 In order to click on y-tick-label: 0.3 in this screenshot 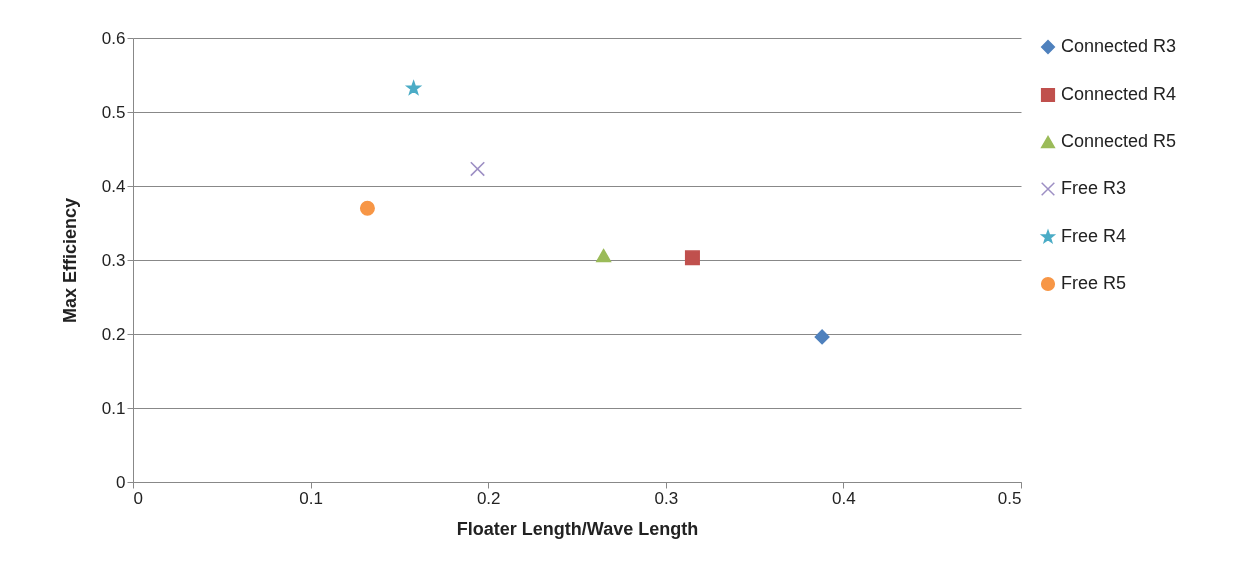, I will do `click(113, 260)`.